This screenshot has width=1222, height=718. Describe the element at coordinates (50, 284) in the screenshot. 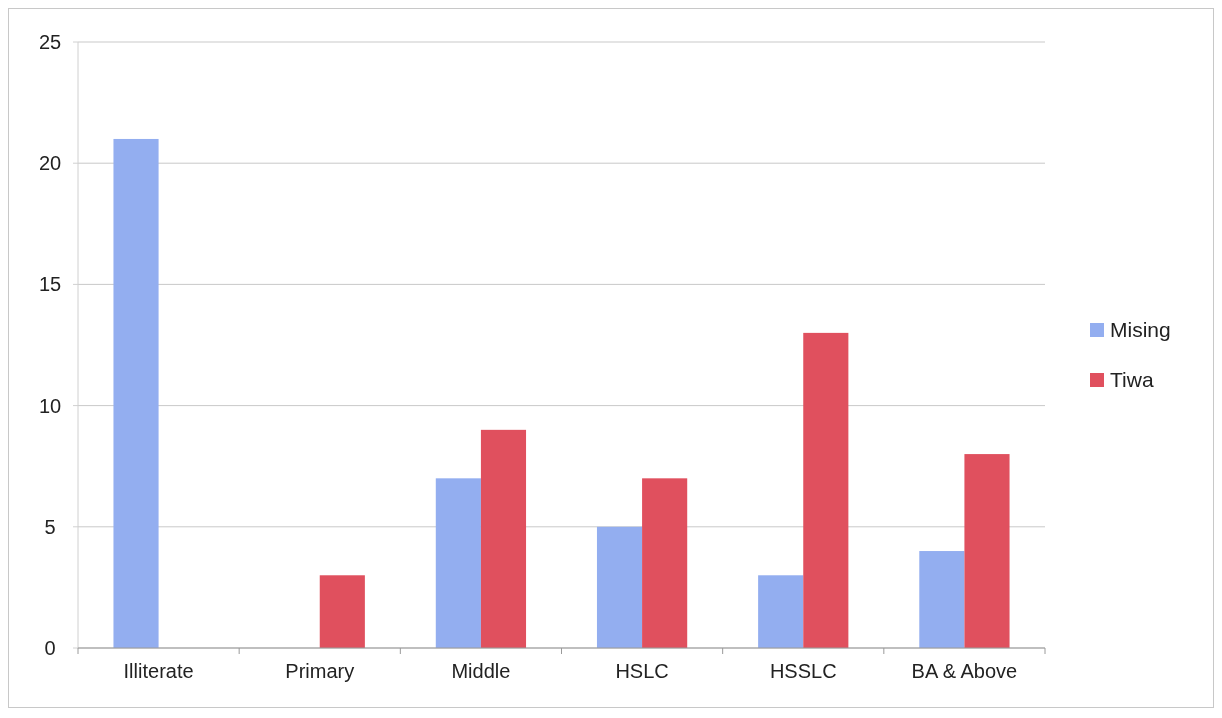

I see `y-tick-label: 15` at that location.